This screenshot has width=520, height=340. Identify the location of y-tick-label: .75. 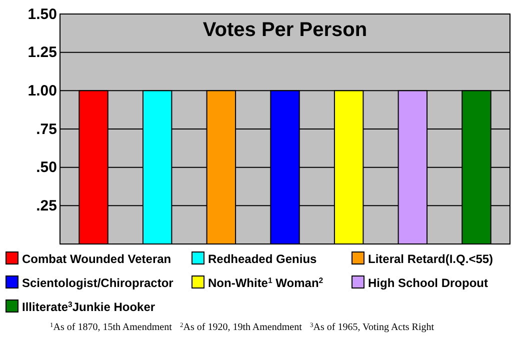
(46, 129).